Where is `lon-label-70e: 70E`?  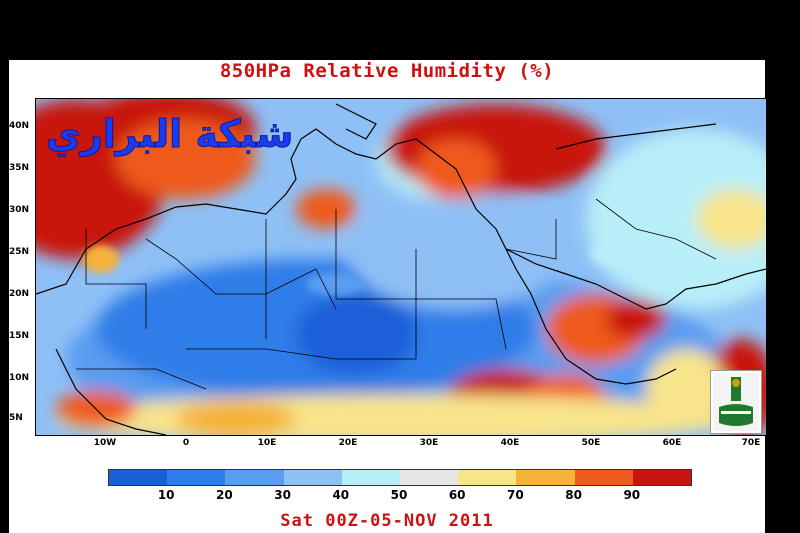 lon-label-70e: 70E is located at coordinates (751, 443).